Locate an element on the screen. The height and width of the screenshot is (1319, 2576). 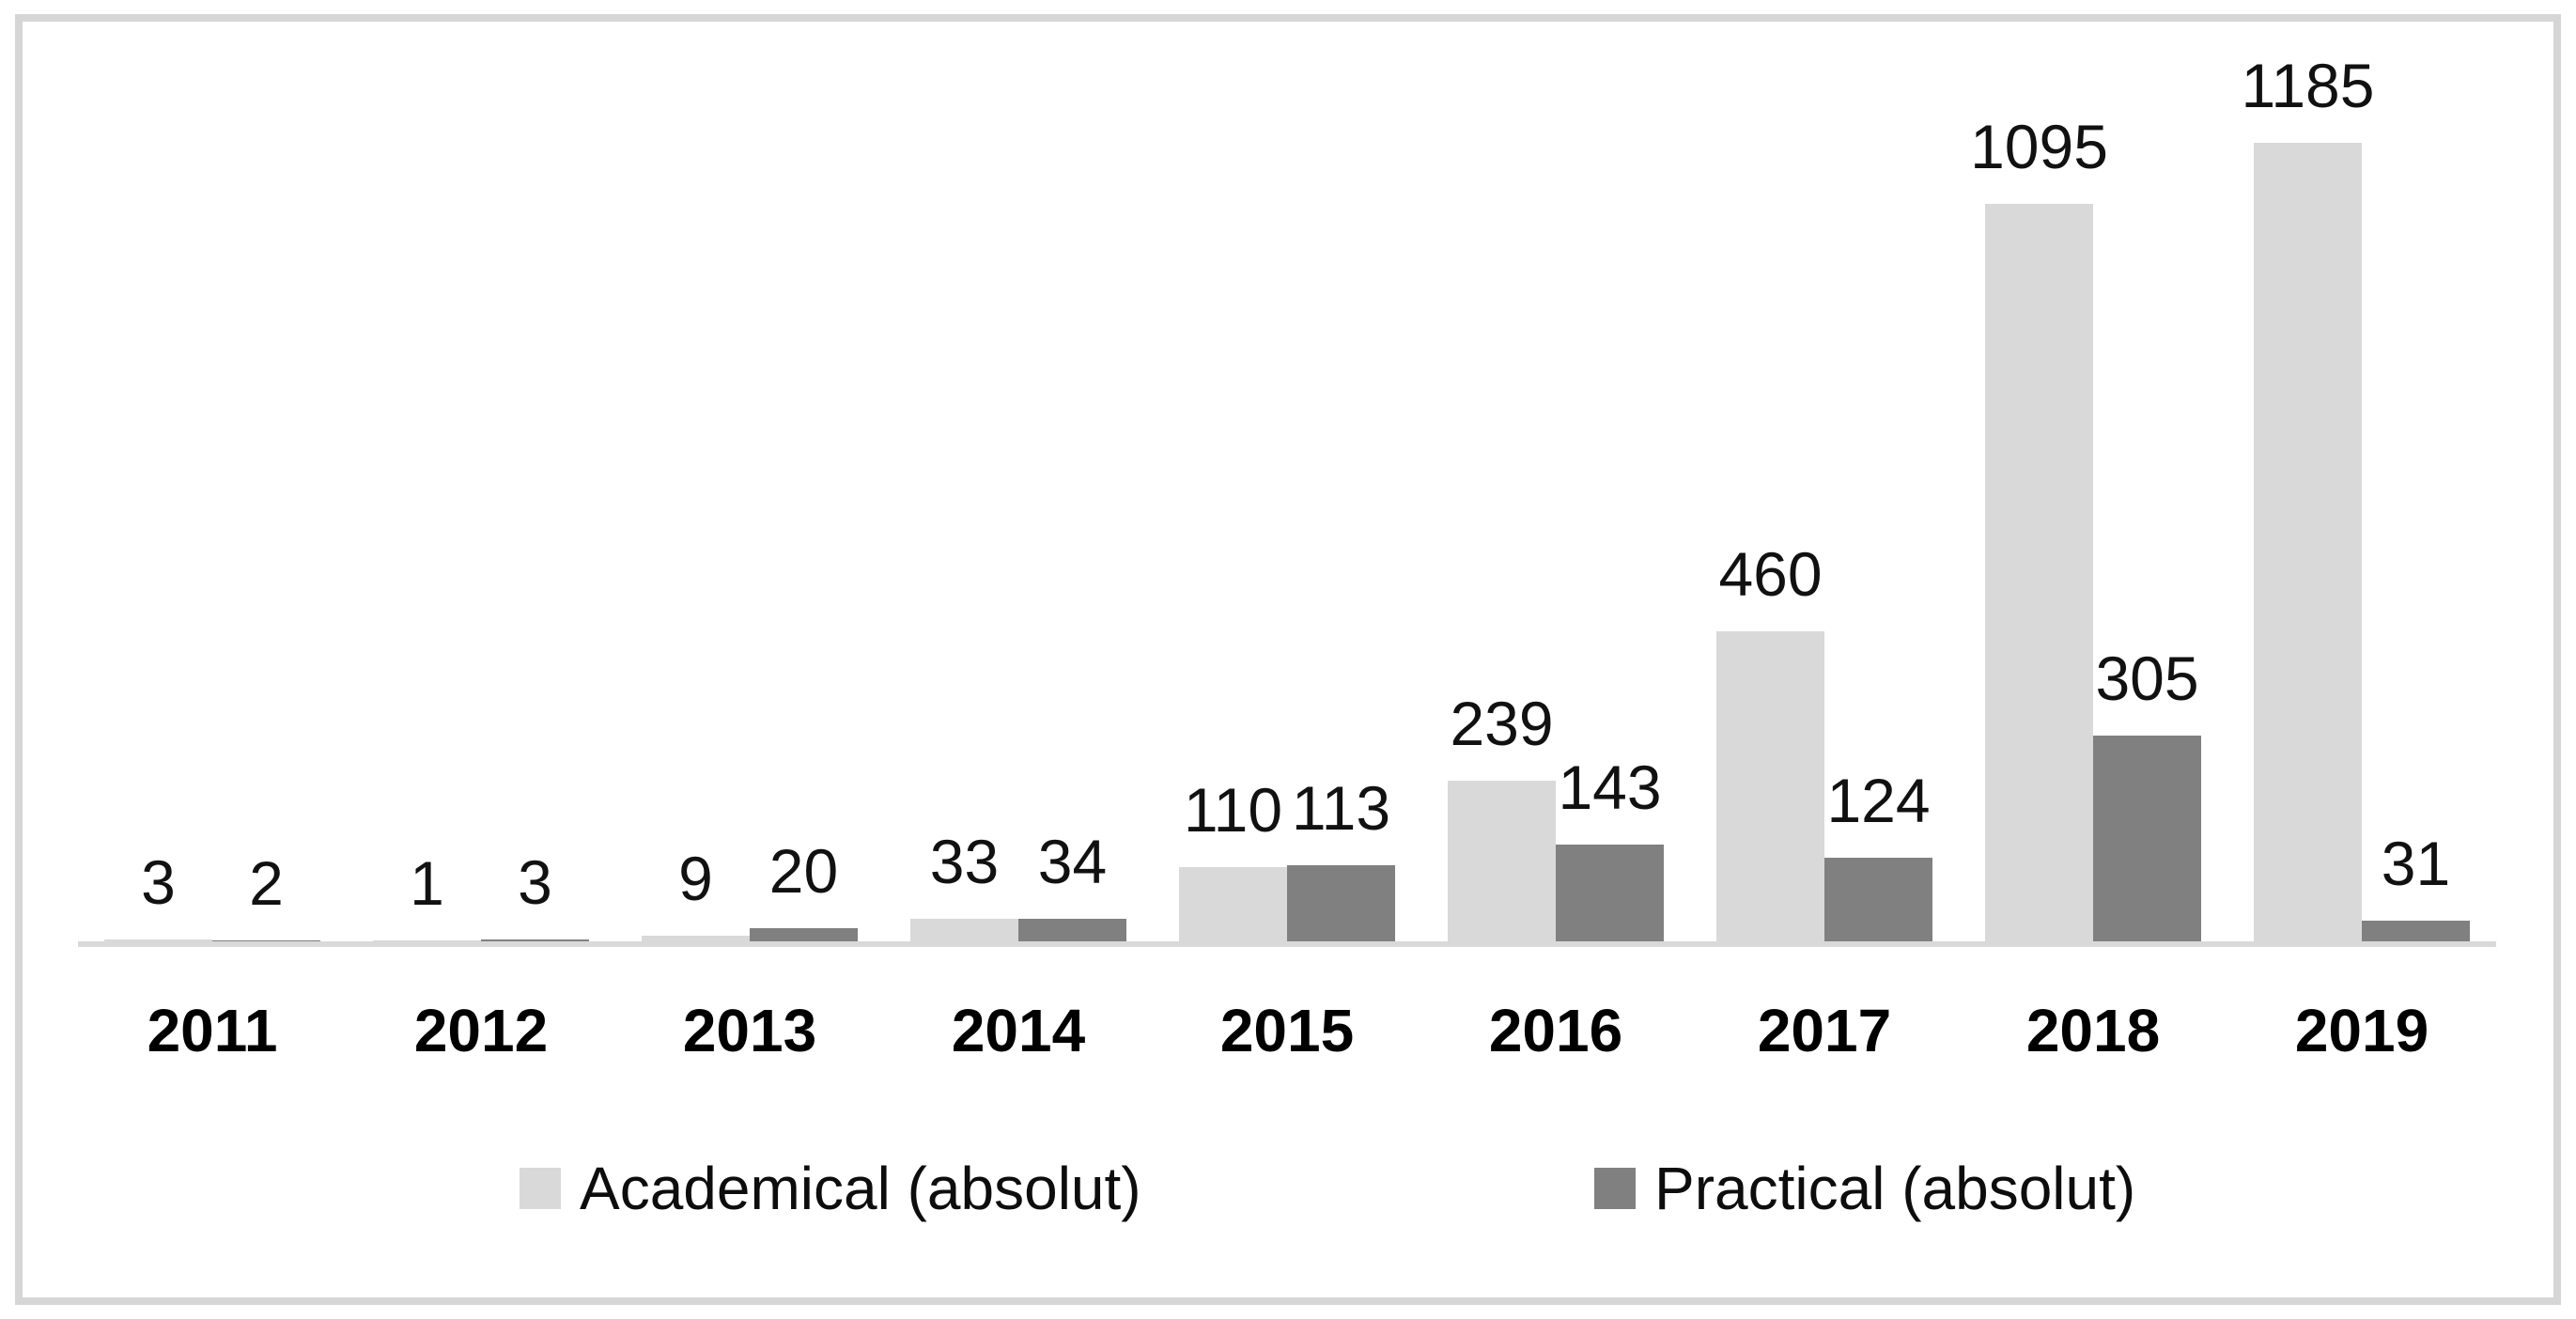
bar-column-academical: 1185 is located at coordinates (2308, 497).